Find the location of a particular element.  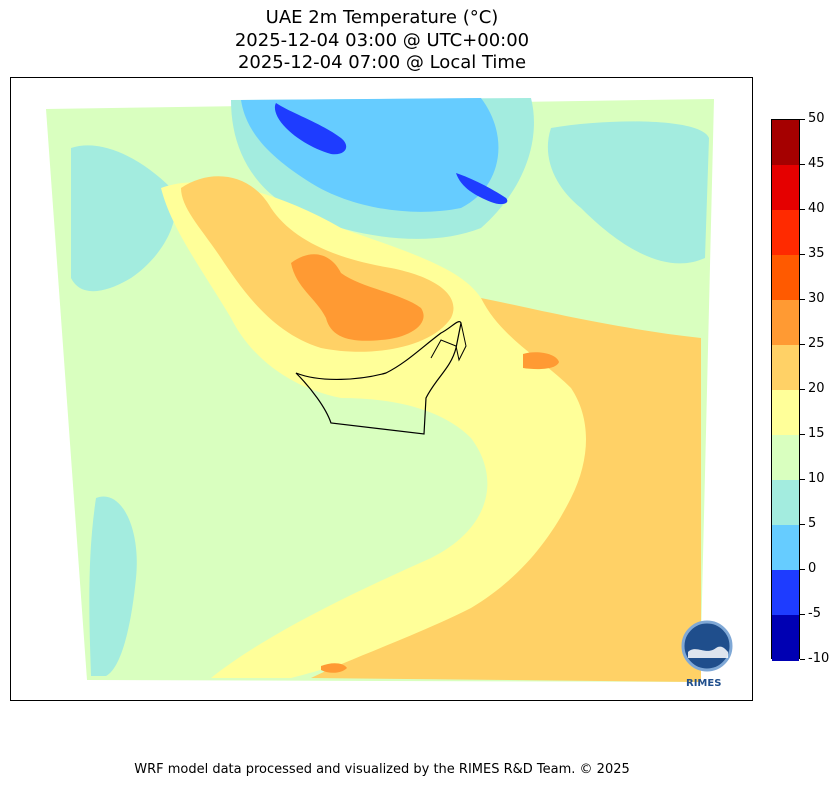

hot-zone-oman is located at coordinates (541, 361).